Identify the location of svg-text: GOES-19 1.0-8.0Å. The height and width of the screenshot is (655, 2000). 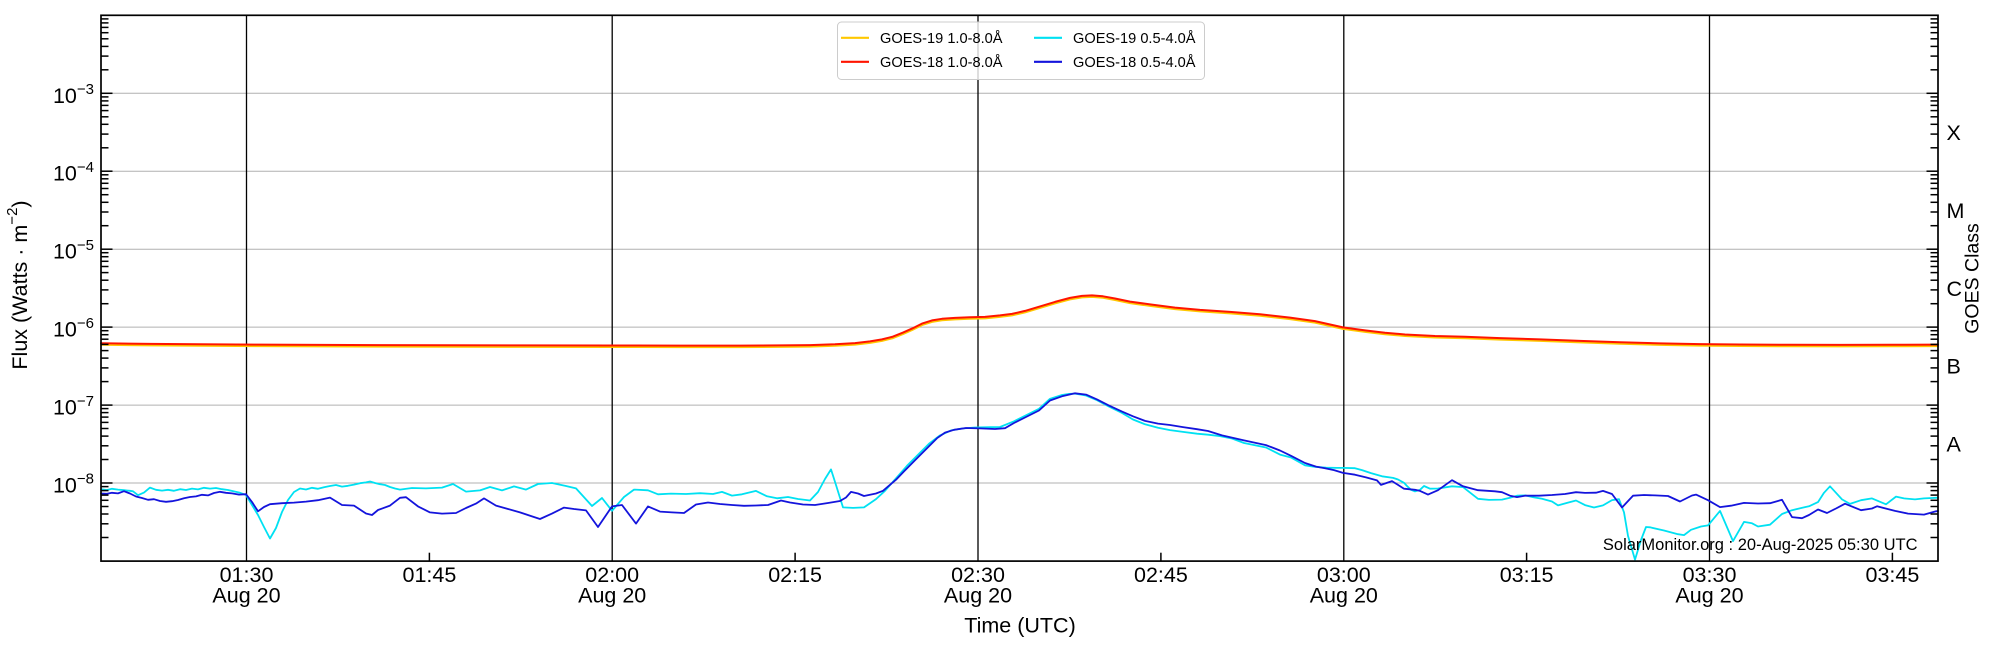
(941, 38).